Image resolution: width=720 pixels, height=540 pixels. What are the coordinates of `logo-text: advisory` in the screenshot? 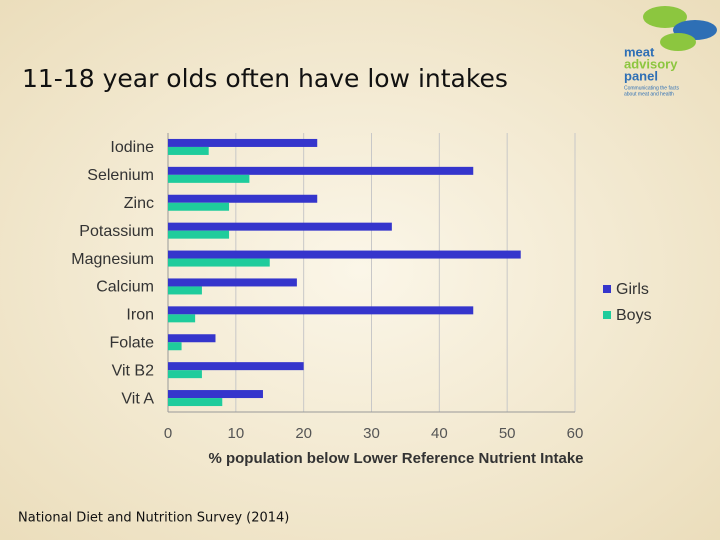 It's located at (651, 63).